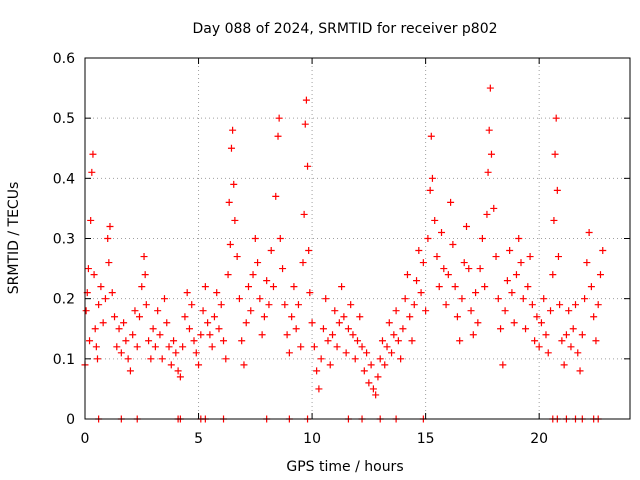 The height and width of the screenshot is (480, 640). I want to click on x-axis-label: GPS time / hours, so click(344, 467).